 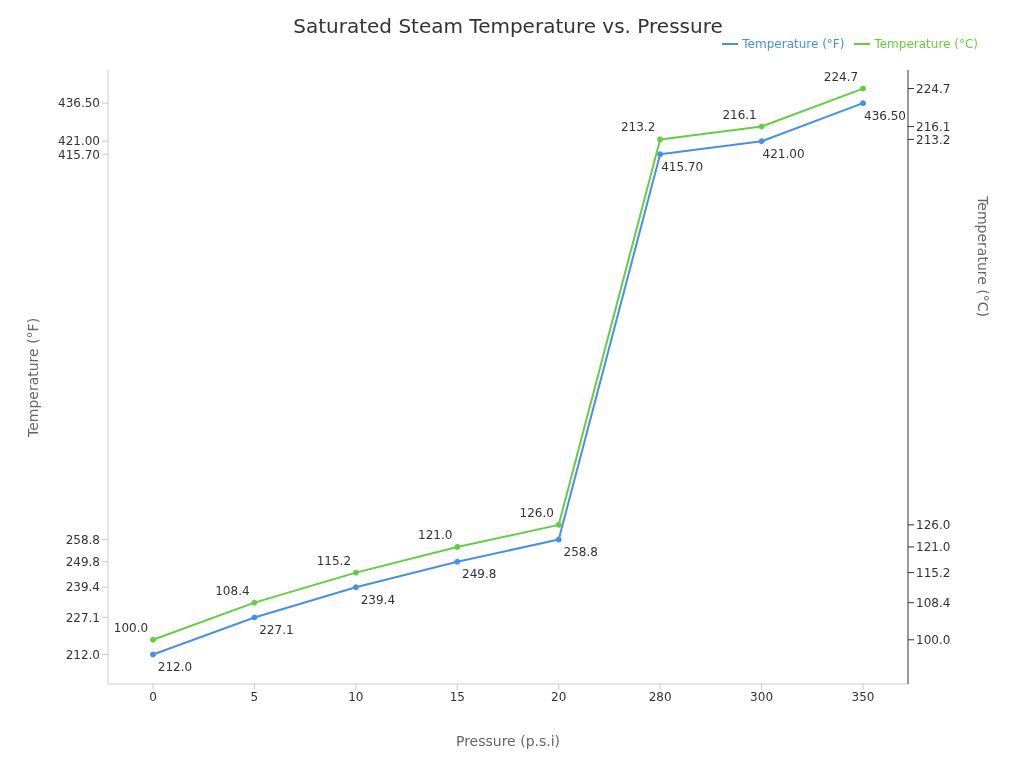 I want to click on text: 115.2, so click(x=334, y=560).